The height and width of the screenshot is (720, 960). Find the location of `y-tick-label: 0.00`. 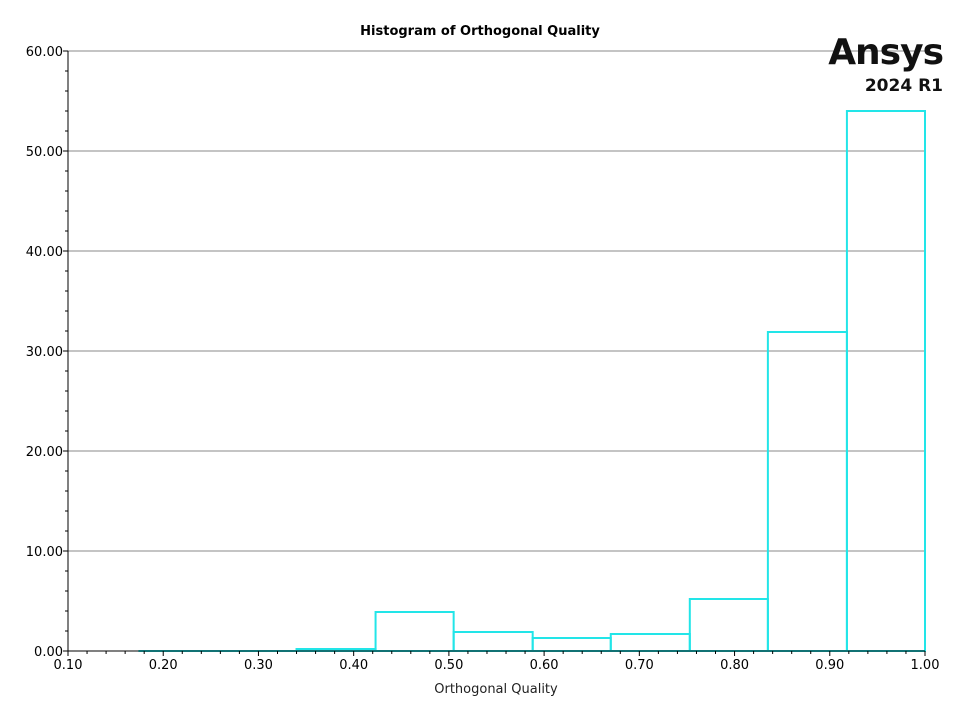

y-tick-label: 0.00 is located at coordinates (48, 652).